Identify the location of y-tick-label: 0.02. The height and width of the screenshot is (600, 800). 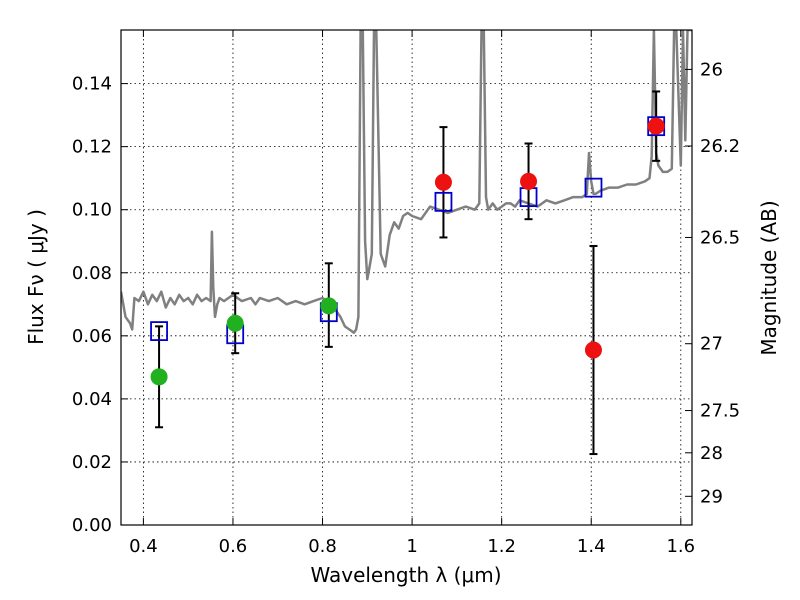
(92, 462).